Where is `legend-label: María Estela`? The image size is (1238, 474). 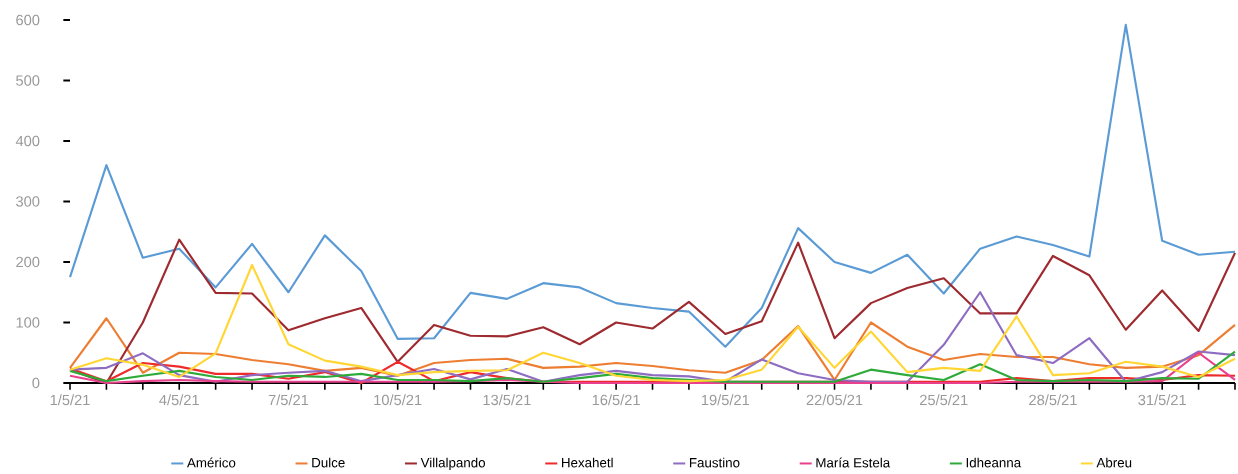
legend-label: María Estela is located at coordinates (853, 462).